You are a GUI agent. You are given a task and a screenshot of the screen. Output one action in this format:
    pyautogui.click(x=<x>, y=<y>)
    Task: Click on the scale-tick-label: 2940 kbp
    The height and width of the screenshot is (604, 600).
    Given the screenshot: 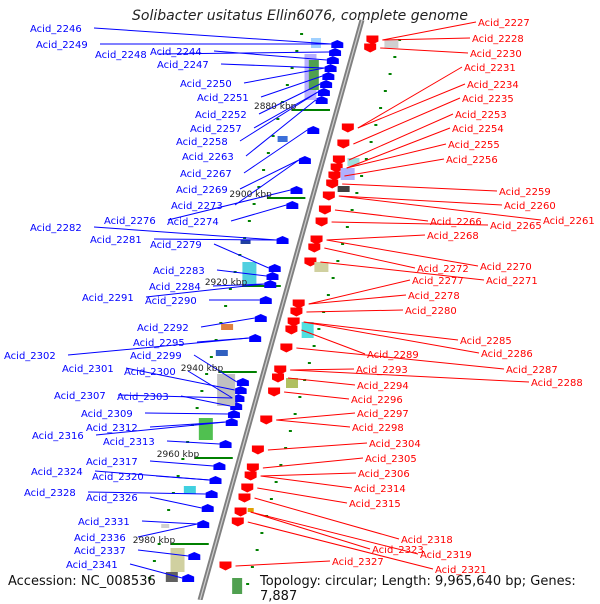 What is the action you would take?
    pyautogui.click(x=202, y=369)
    